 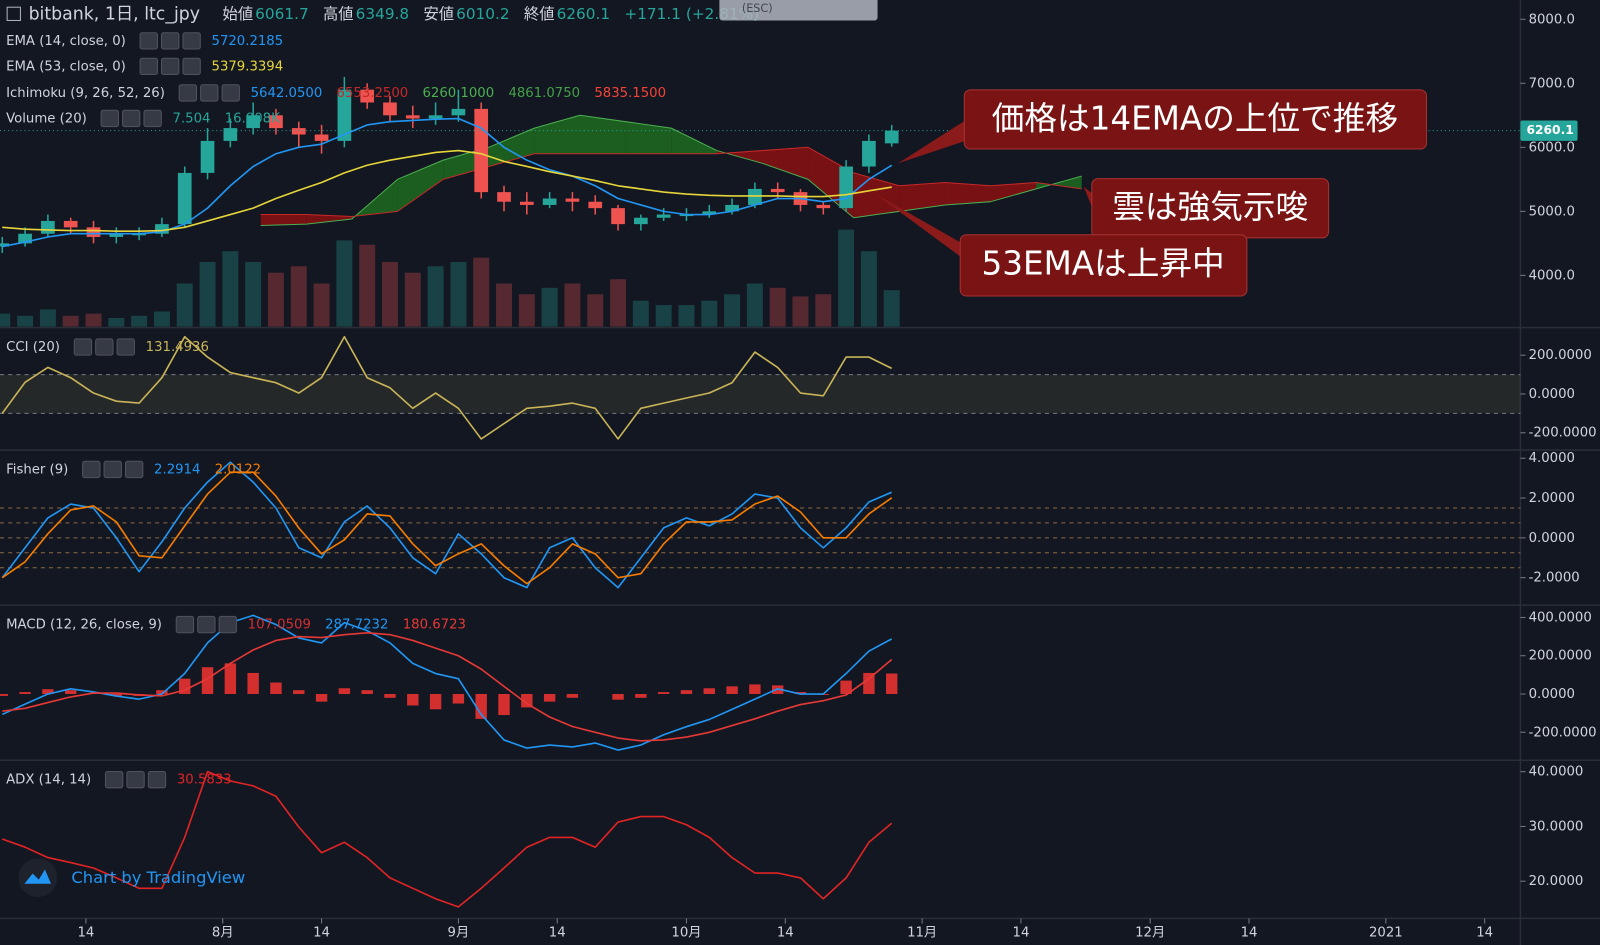 What do you see at coordinates (1206, 208) in the screenshot?
I see `annotation: 雲は強気示唆` at bounding box center [1206, 208].